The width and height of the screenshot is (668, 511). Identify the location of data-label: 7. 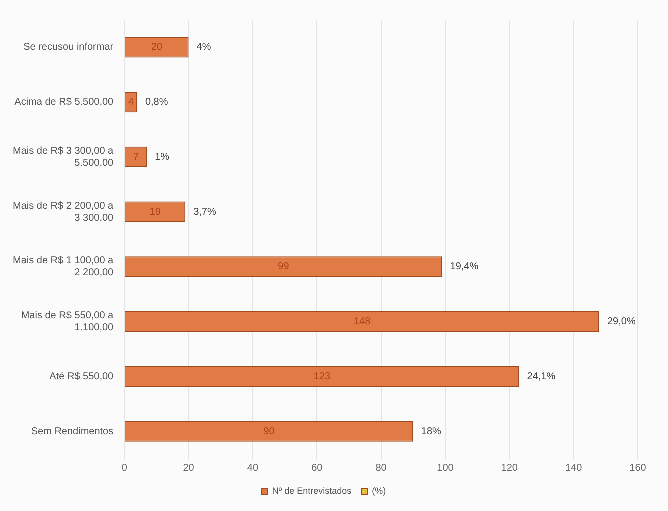
(136, 157).